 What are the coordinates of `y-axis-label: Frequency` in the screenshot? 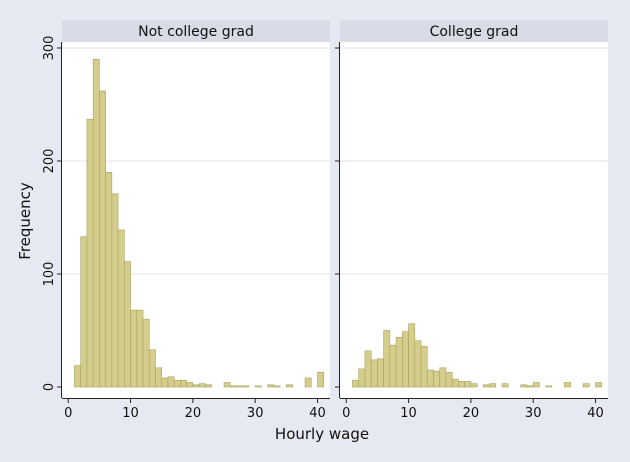 It's located at (25, 221).